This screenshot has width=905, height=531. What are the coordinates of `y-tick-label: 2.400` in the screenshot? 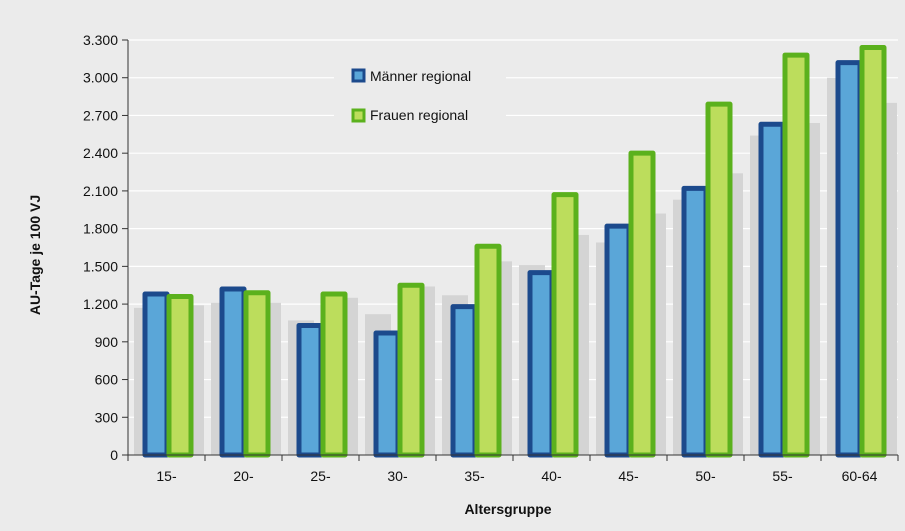 It's located at (100, 153).